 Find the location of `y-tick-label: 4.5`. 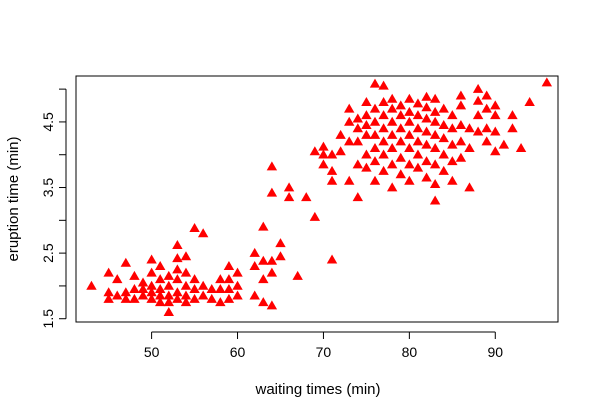

y-tick-label: 4.5 is located at coordinates (48, 122).